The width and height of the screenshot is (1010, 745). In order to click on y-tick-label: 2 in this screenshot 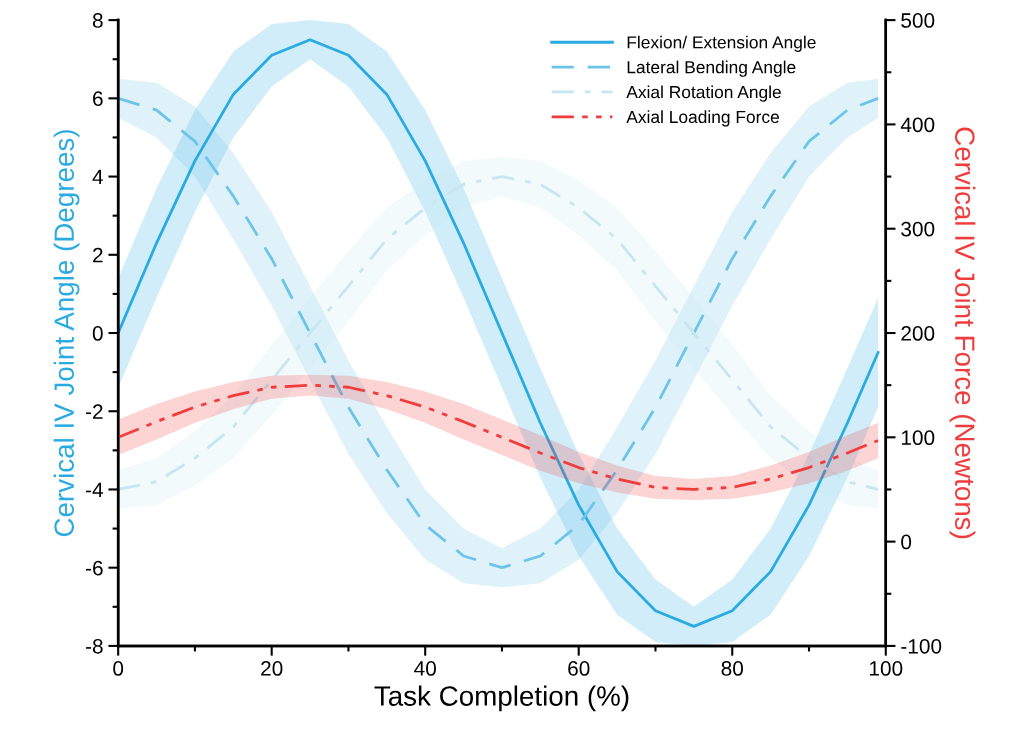, I will do `click(98, 255)`.